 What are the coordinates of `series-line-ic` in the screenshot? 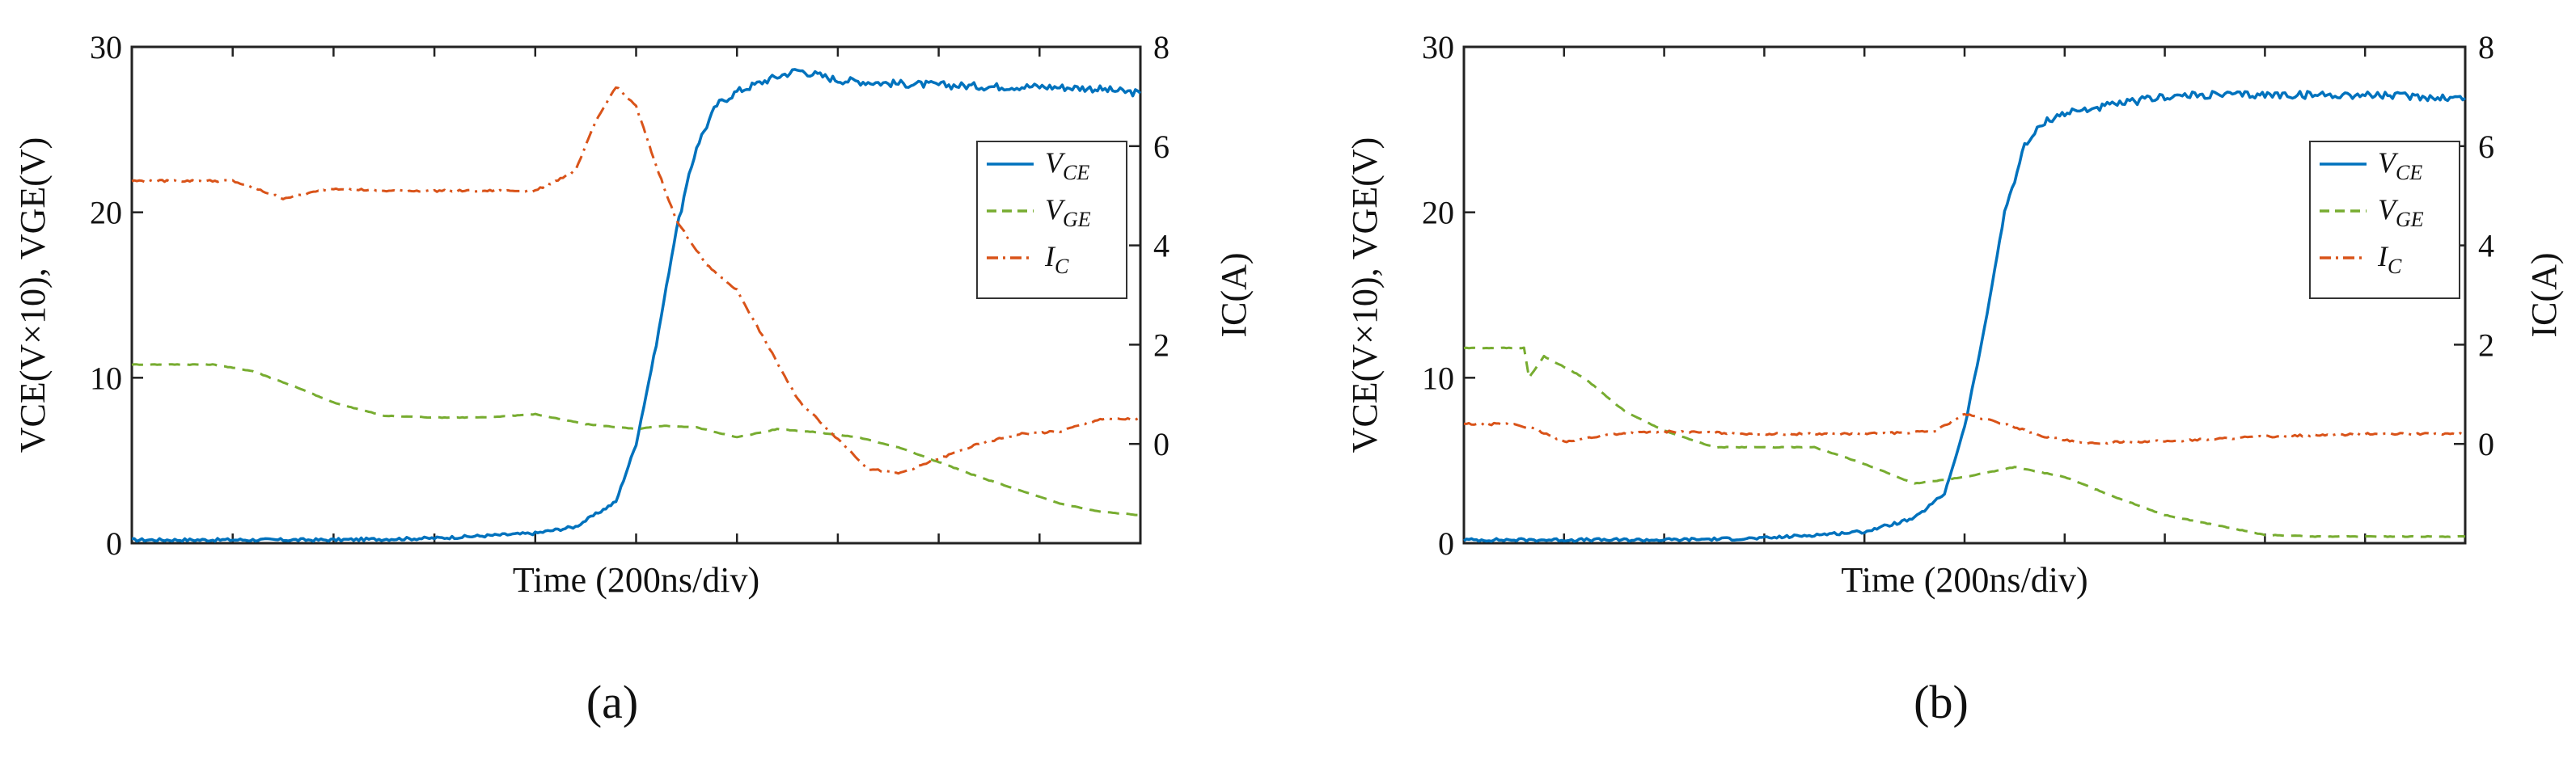 It's located at (1964, 428).